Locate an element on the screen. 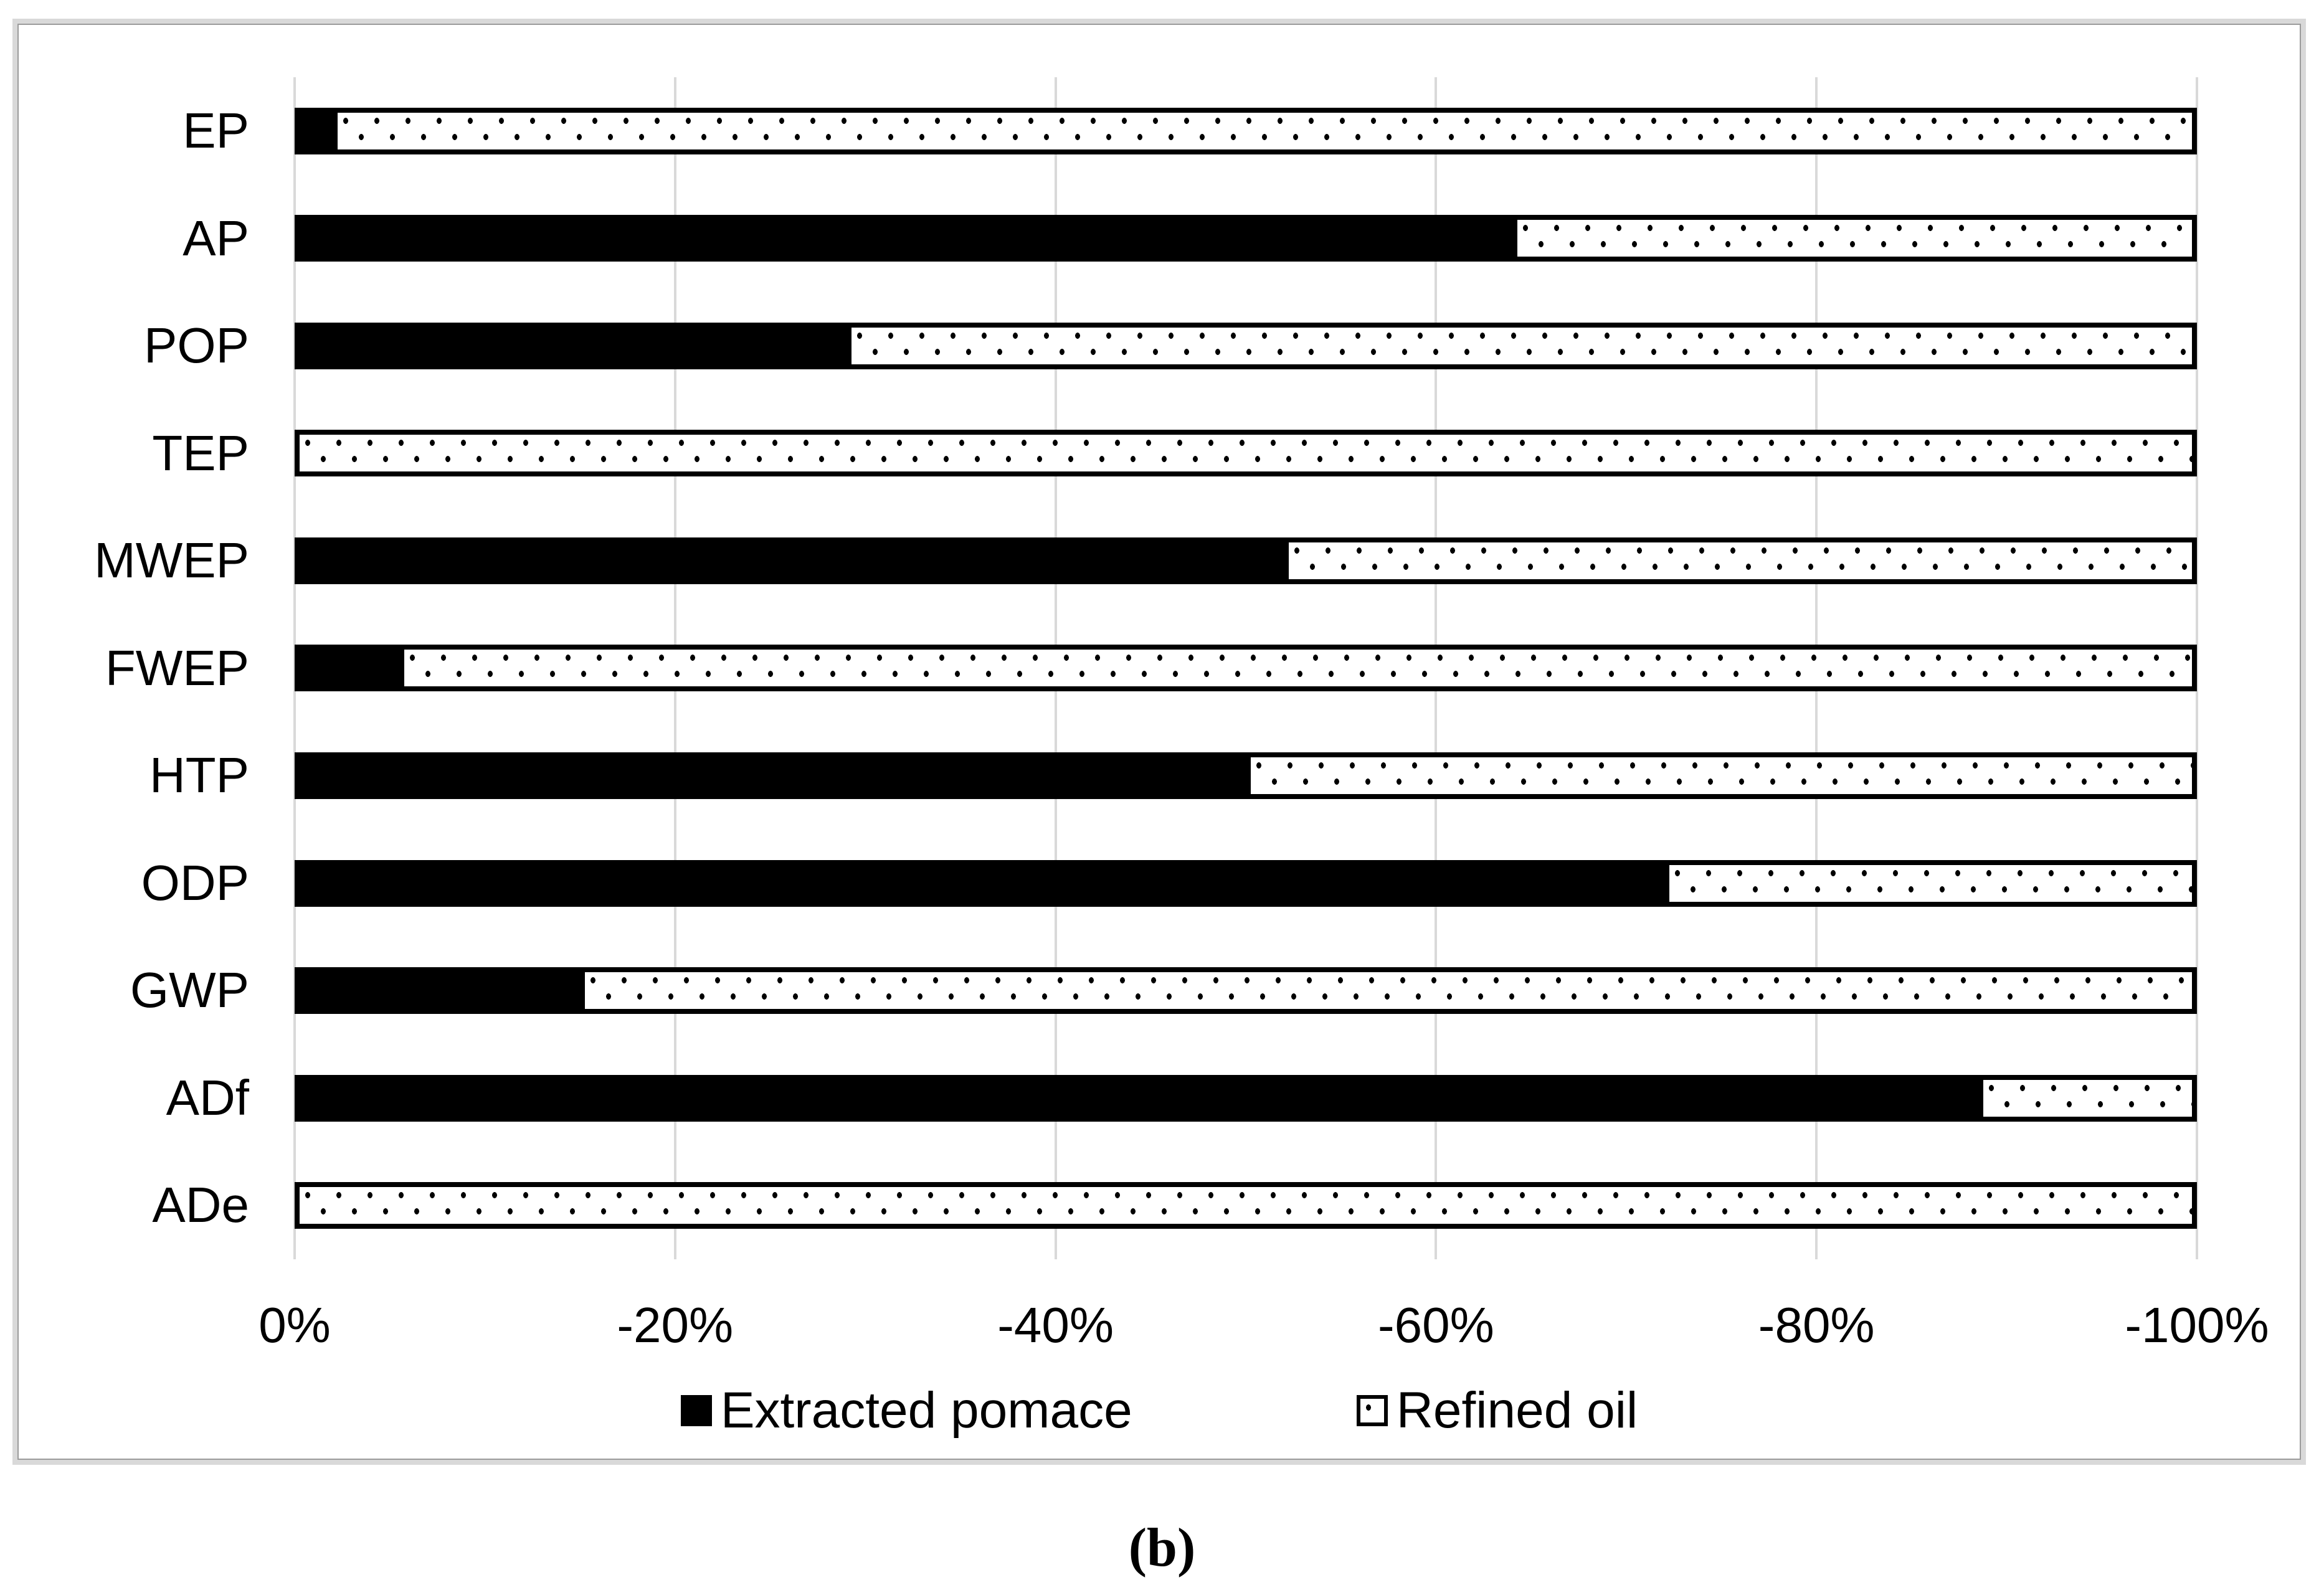 This screenshot has width=2324, height=1590. figure-caption: (b) is located at coordinates (1162, 1548).